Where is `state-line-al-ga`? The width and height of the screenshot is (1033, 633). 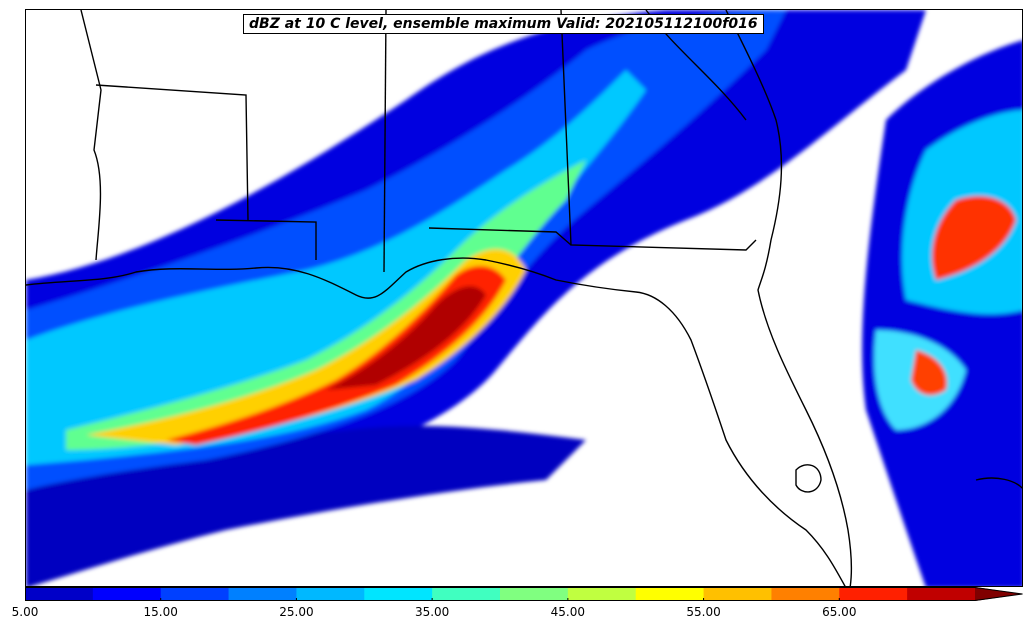
state-line-al-ga is located at coordinates (658, 130).